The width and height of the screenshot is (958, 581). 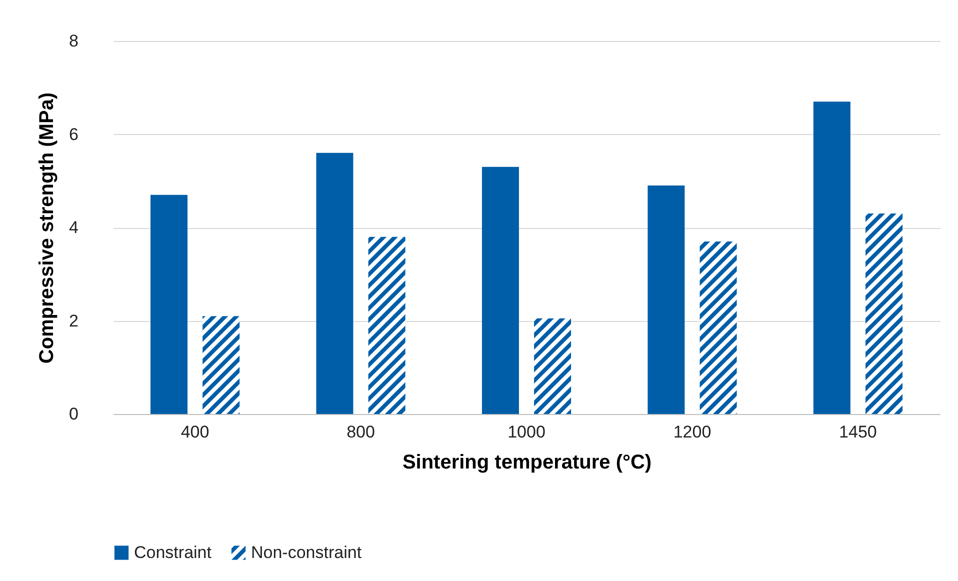 I want to click on x-tick-label: 800, so click(x=360, y=432).